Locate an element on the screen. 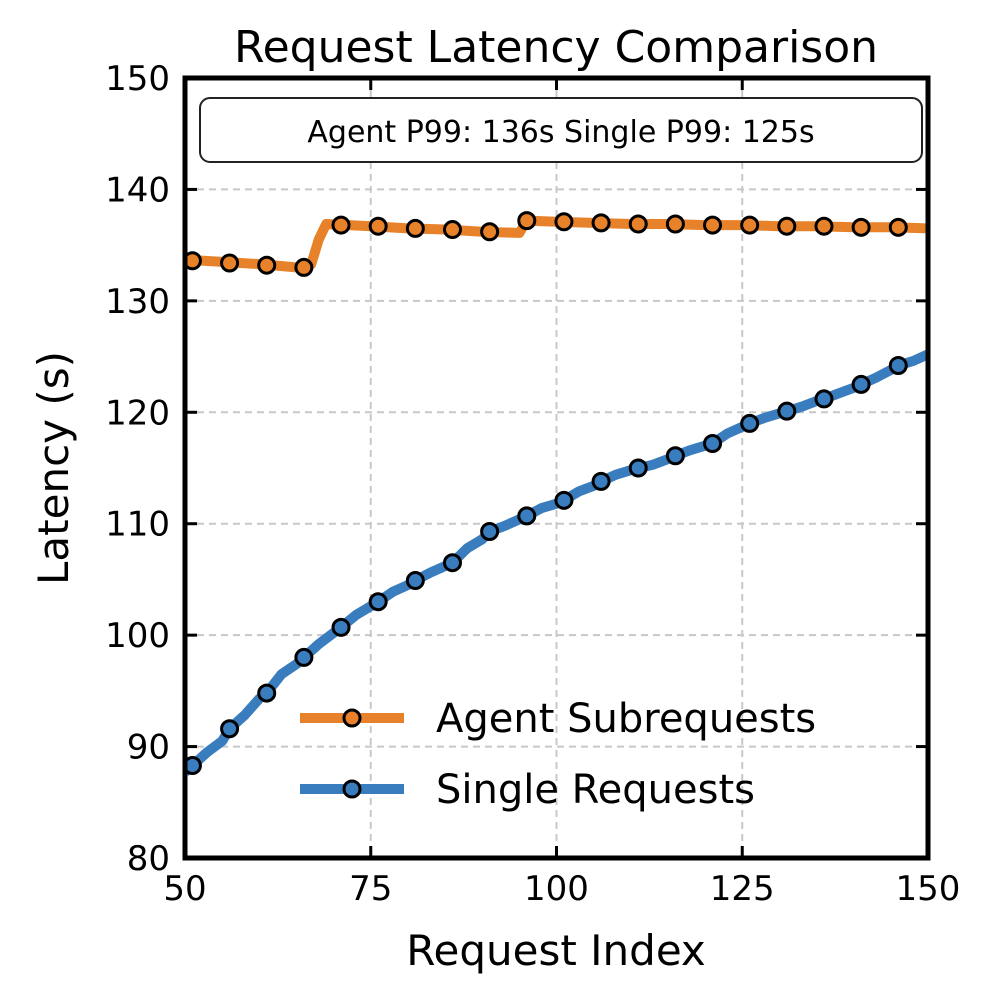  annotation-text: Agent P99: 136s Single P99: 125s is located at coordinates (560, 132).